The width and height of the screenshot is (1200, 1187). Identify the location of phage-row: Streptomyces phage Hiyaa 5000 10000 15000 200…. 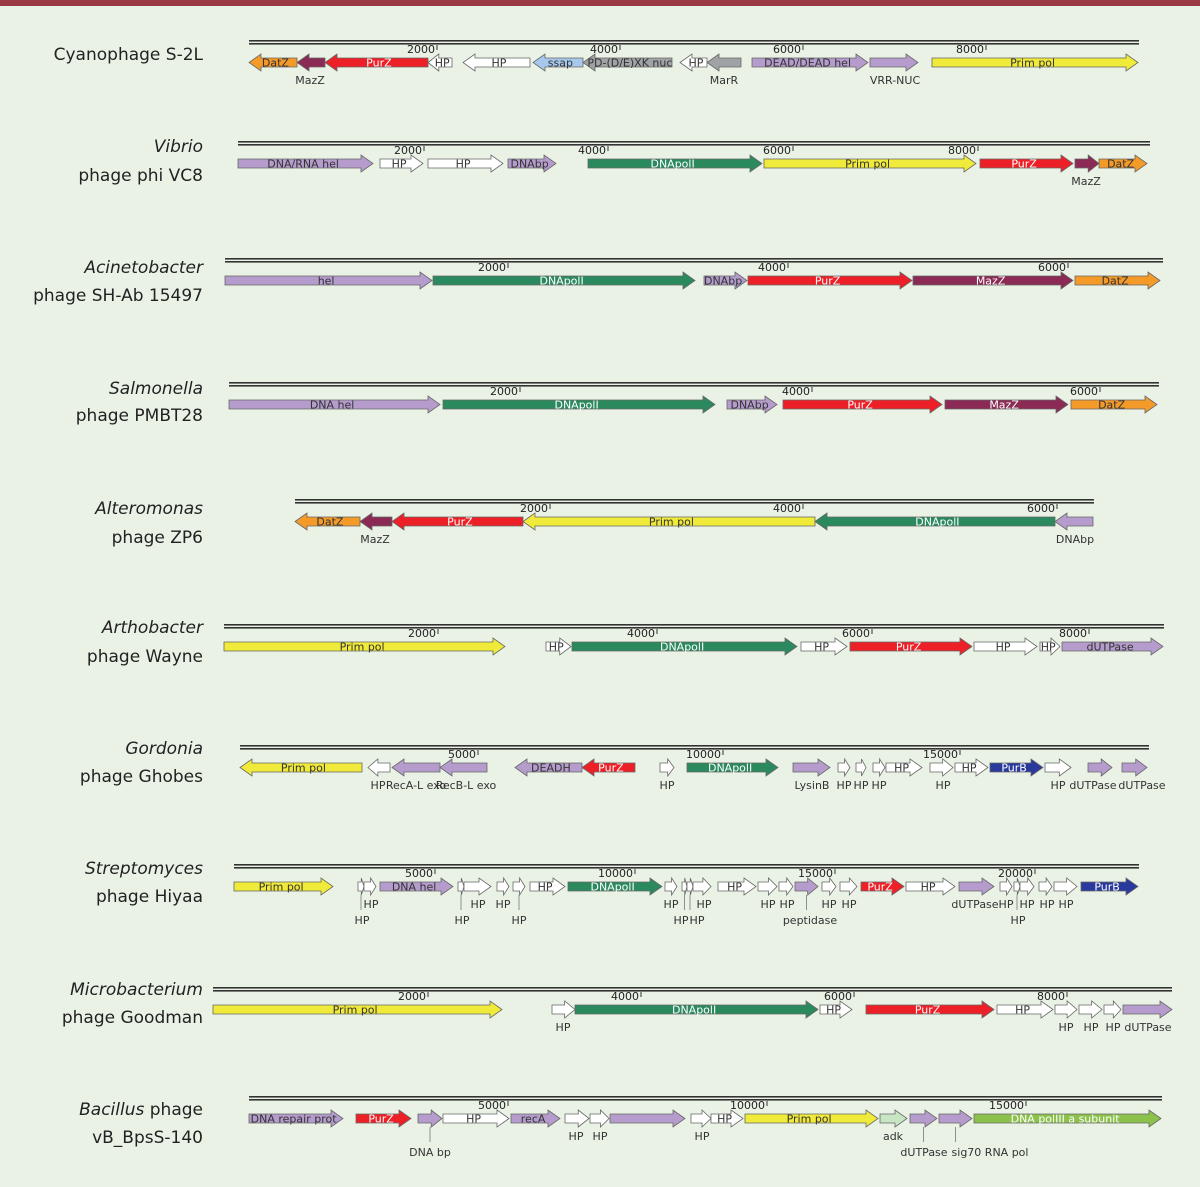
(612, 893).